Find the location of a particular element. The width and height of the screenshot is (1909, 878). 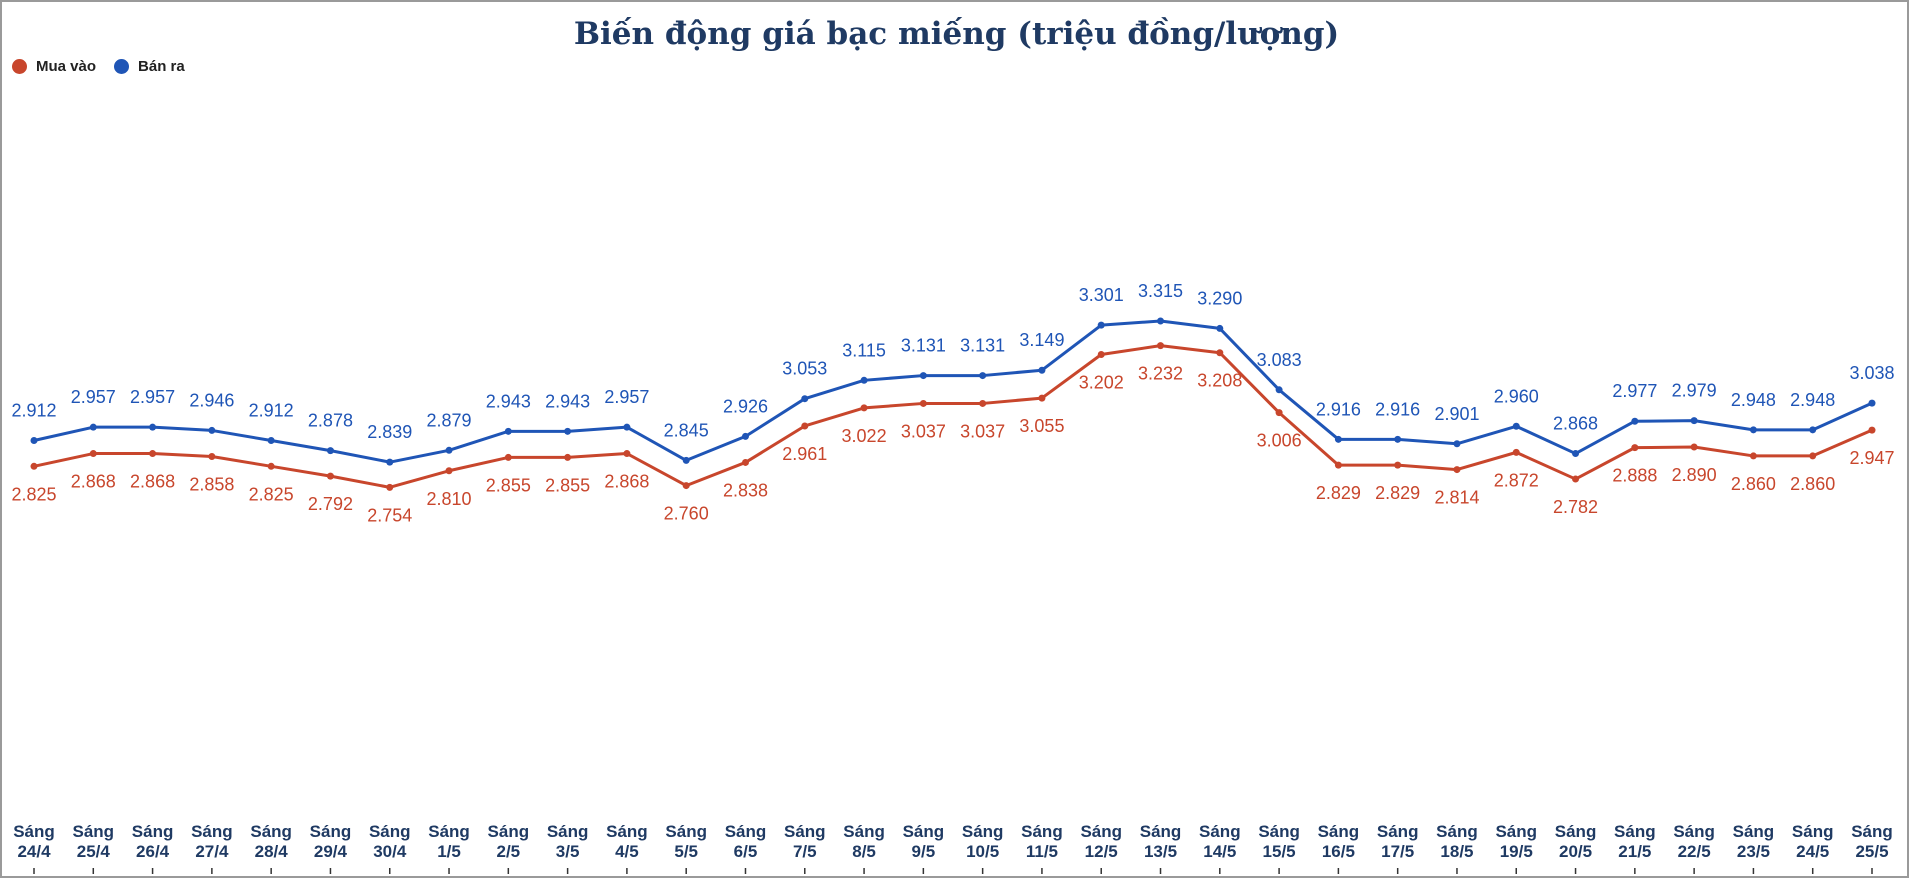

x-tick-label: Sáng 10/5 is located at coordinates (983, 841).